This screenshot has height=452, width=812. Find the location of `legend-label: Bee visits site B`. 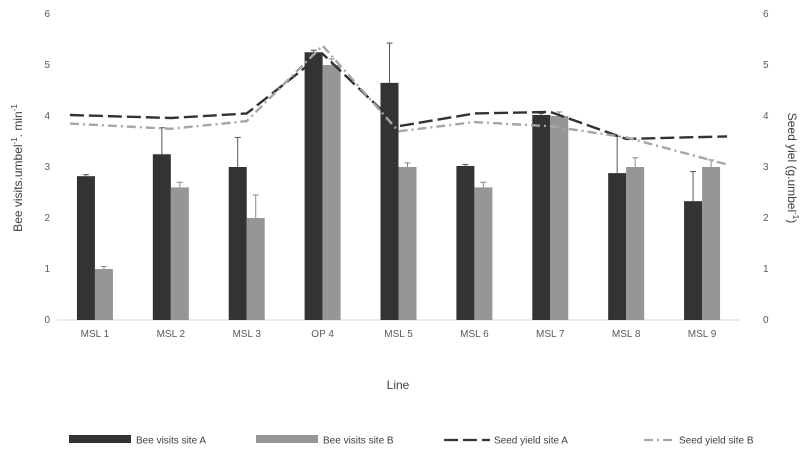

legend-label: Bee visits site B is located at coordinates (358, 441).